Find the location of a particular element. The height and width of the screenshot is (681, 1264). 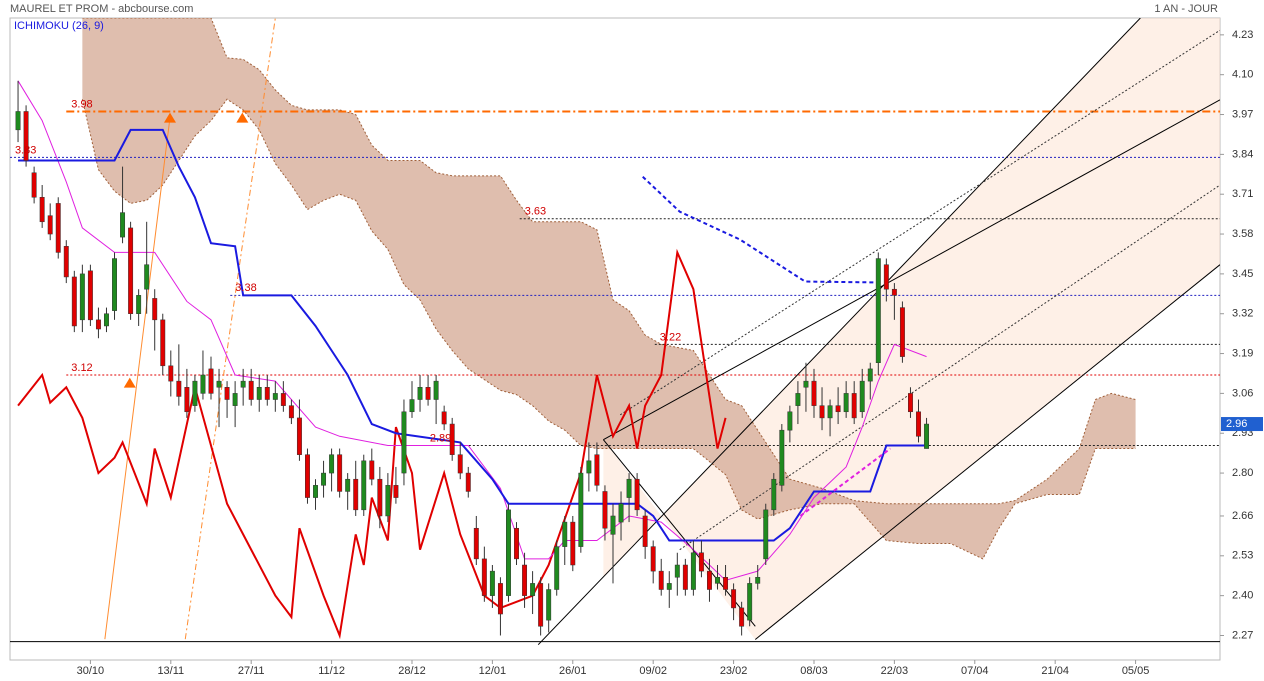

y-tick-label: 3.71 is located at coordinates (1242, 194).